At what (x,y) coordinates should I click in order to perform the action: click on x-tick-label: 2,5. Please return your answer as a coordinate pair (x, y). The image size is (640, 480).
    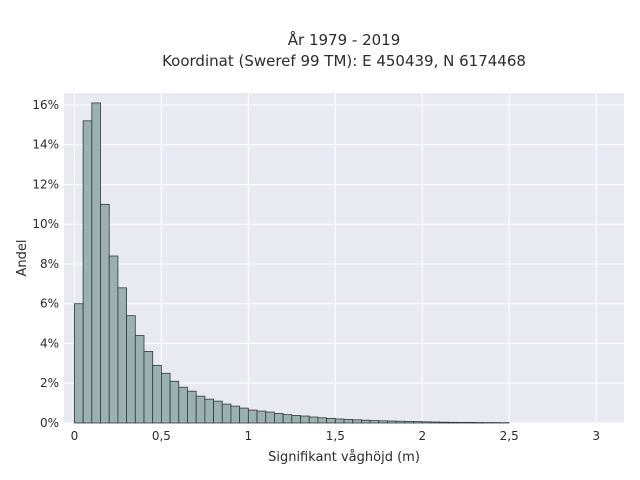
    Looking at the image, I should click on (509, 436).